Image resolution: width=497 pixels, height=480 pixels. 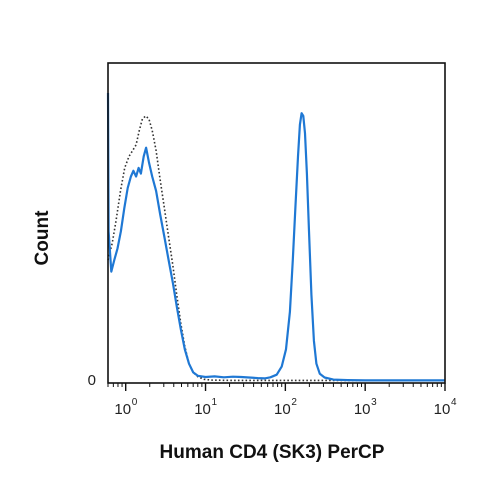 I want to click on x-tick-label-exponent: 1, so click(x=215, y=402).